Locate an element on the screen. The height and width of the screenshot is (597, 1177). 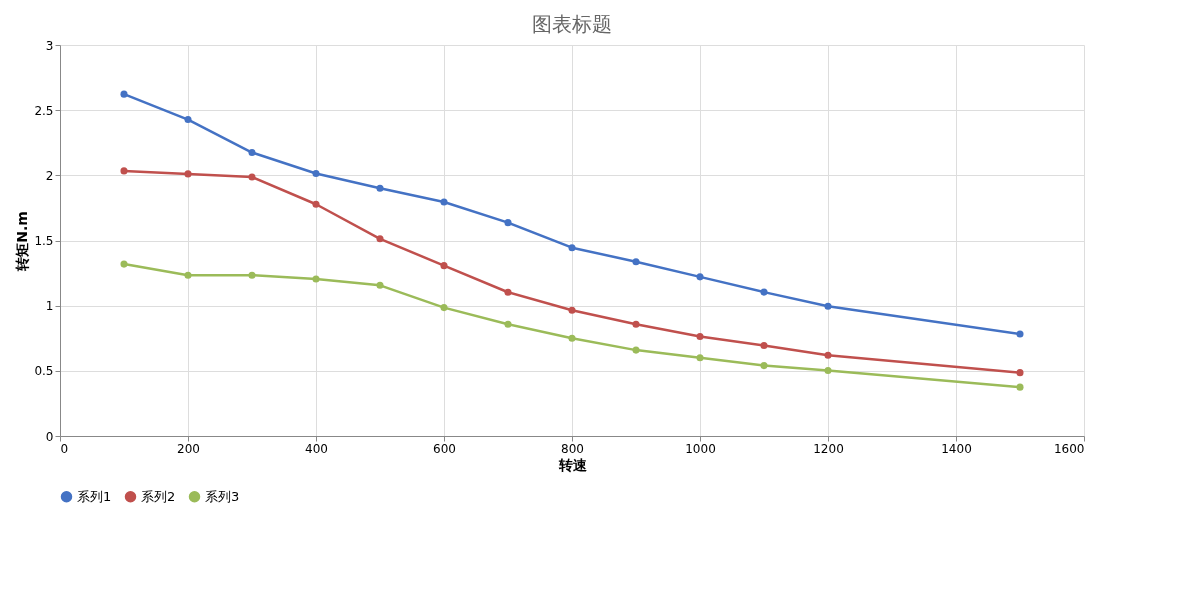
x-tick-label: 1200 is located at coordinates (828, 448).